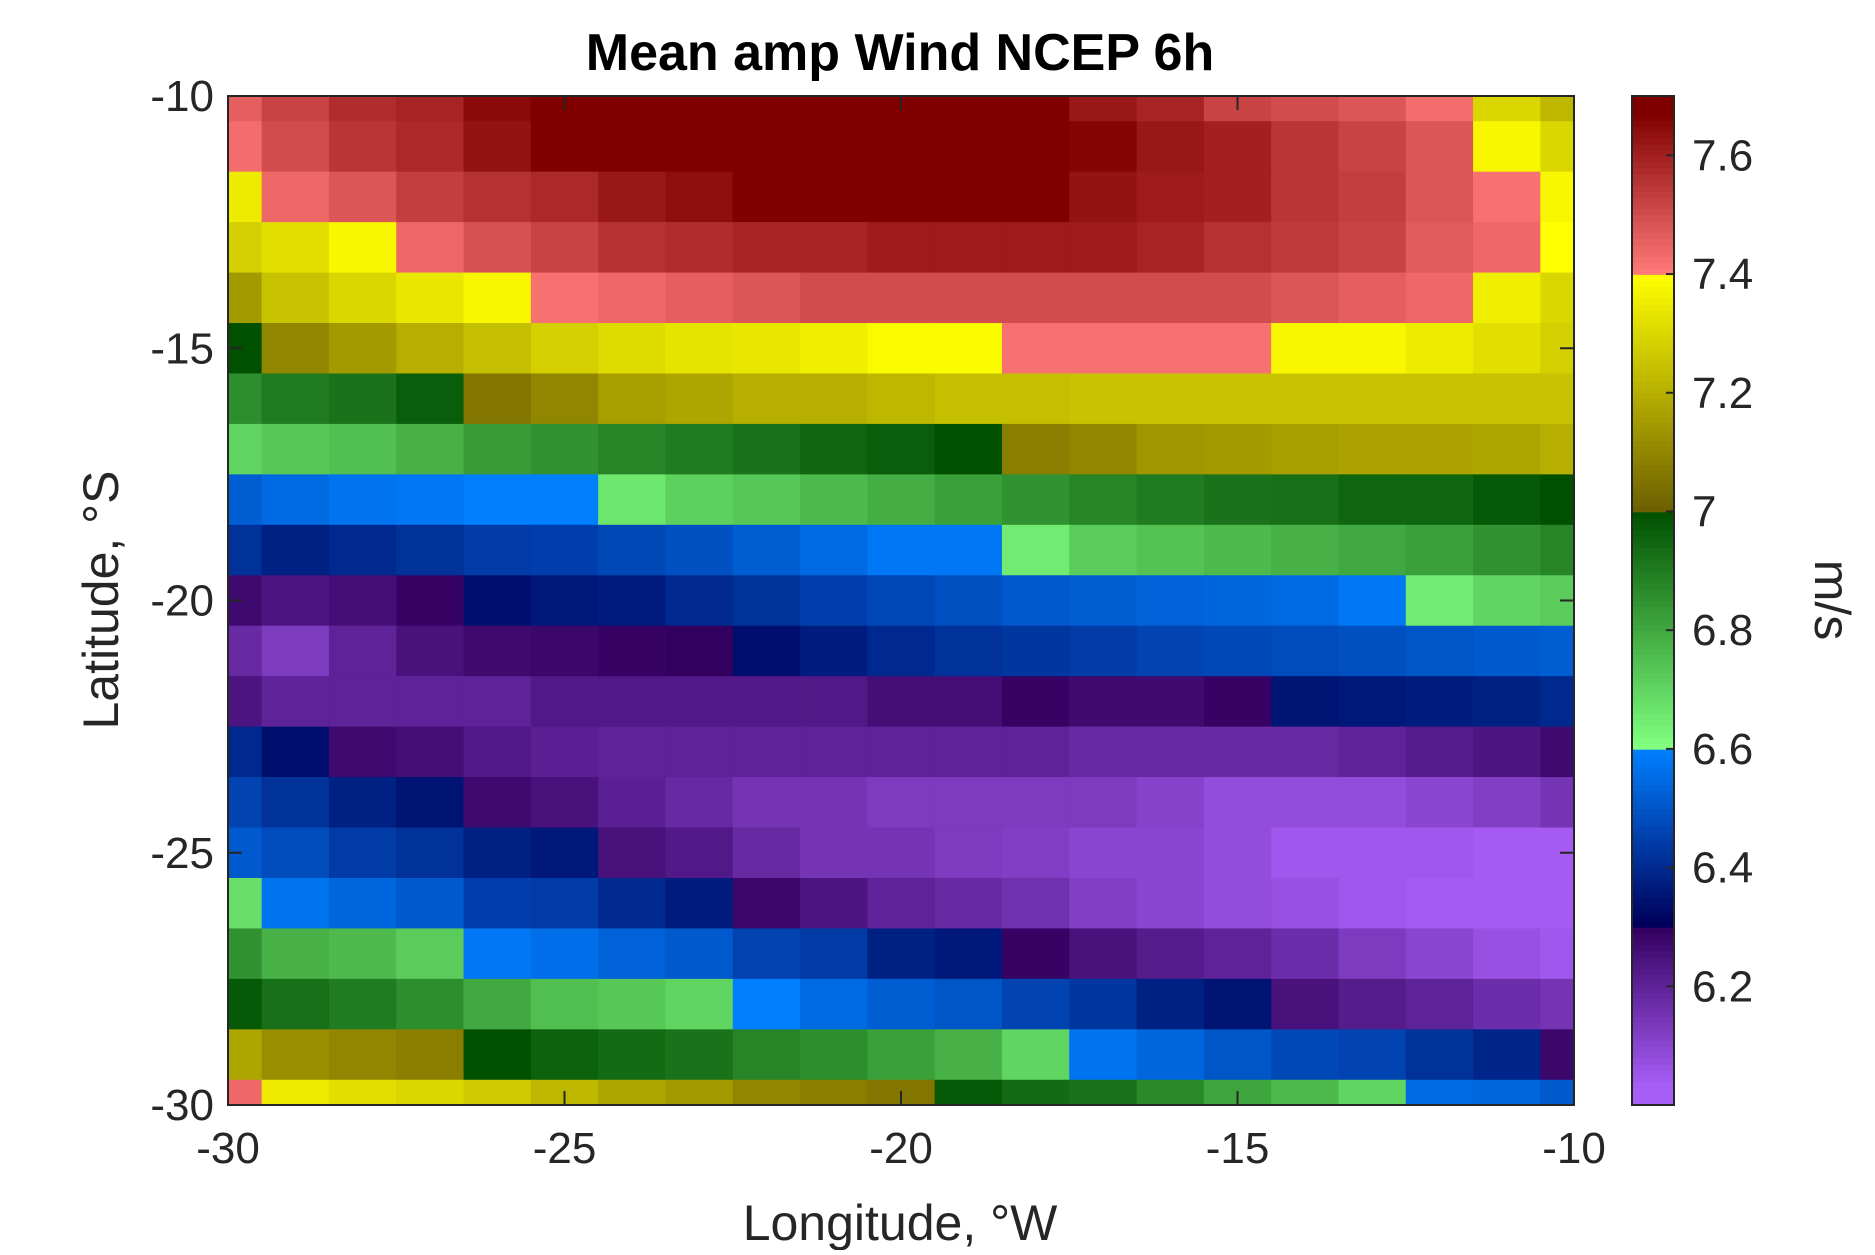  What do you see at coordinates (1653, 600) in the screenshot?
I see `colorbar` at bounding box center [1653, 600].